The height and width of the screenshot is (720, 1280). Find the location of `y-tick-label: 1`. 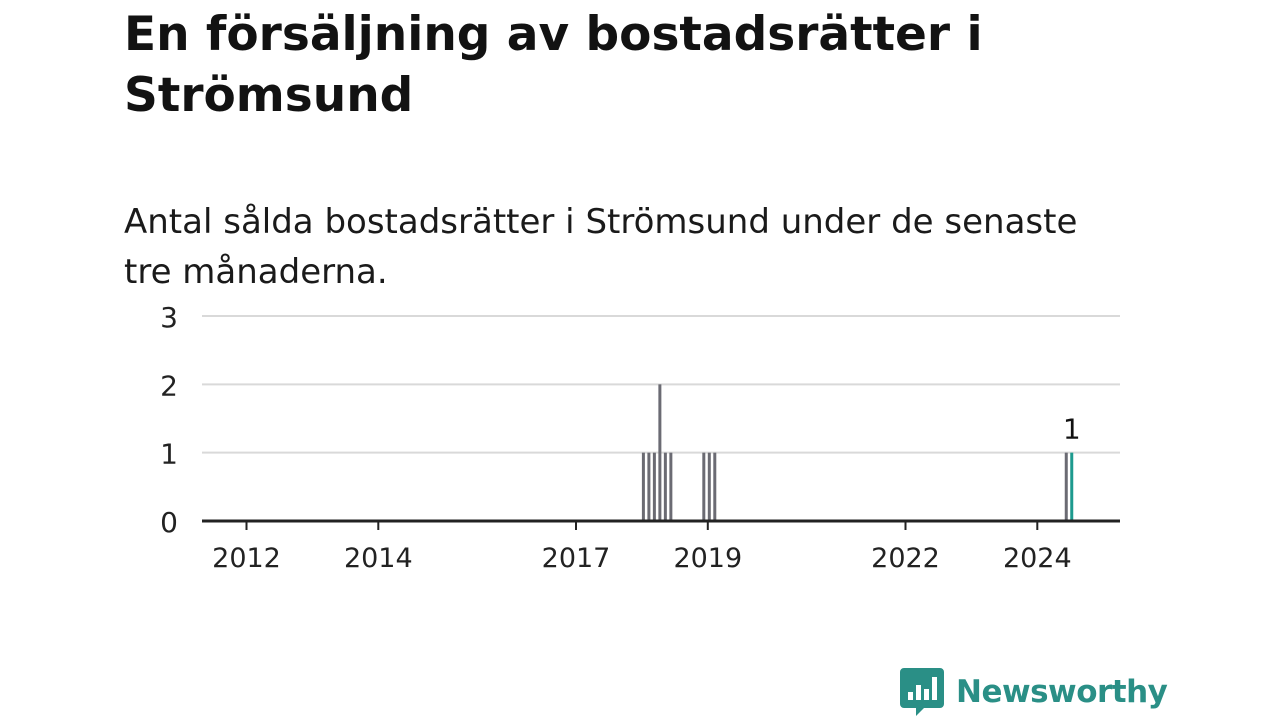

y-tick-label: 1 is located at coordinates (169, 454).